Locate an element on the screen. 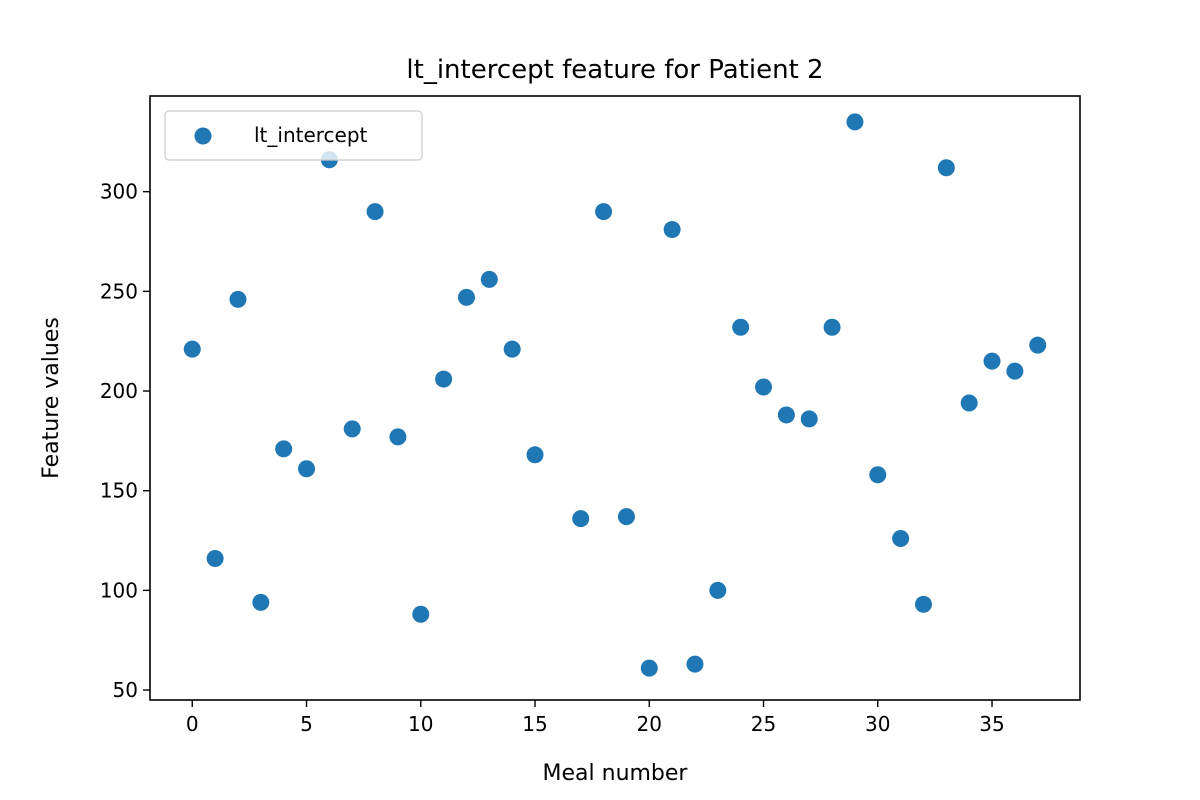 This screenshot has width=1200, height=800. x-axis-label: Meal number is located at coordinates (616, 773).